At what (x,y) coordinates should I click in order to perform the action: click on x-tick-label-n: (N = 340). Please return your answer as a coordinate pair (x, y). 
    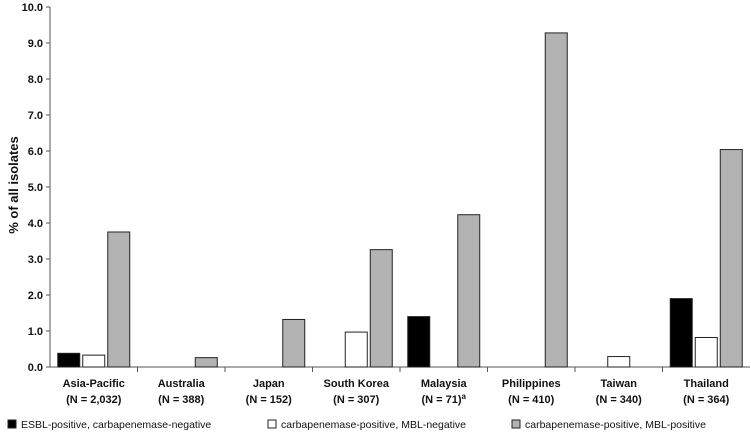
    Looking at the image, I should click on (619, 400).